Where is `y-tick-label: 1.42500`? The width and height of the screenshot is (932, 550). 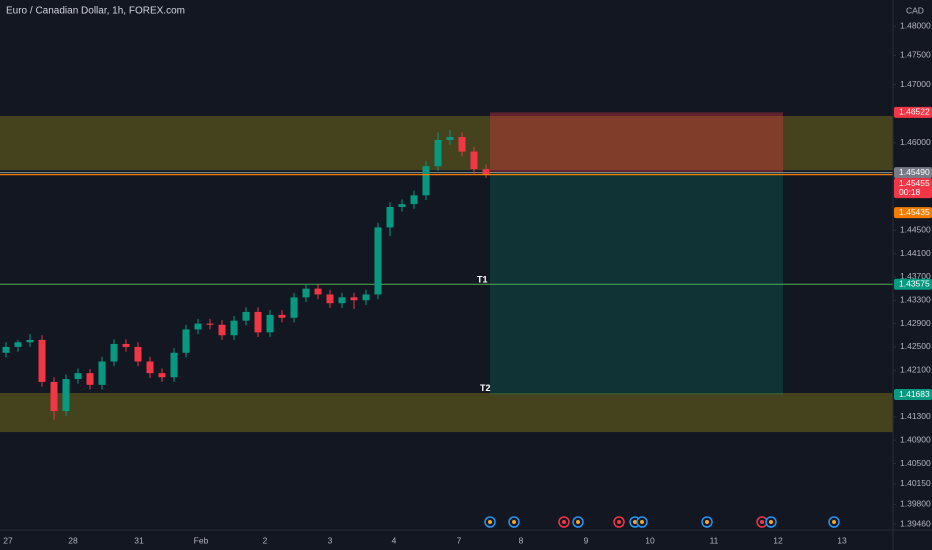 y-tick-label: 1.42500 is located at coordinates (915, 346).